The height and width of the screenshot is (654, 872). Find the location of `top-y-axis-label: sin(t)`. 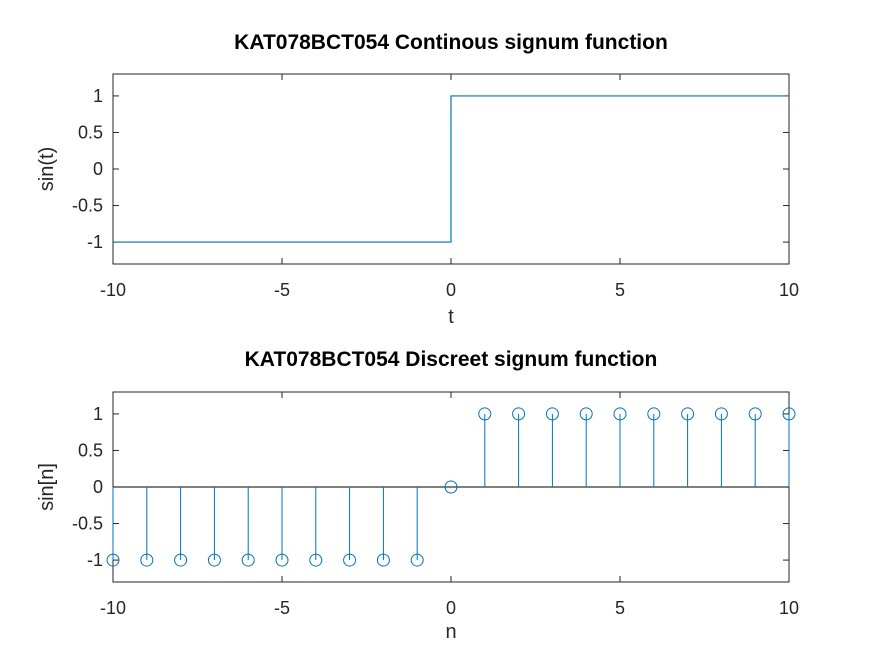

top-y-axis-label: sin(t) is located at coordinates (47, 169).